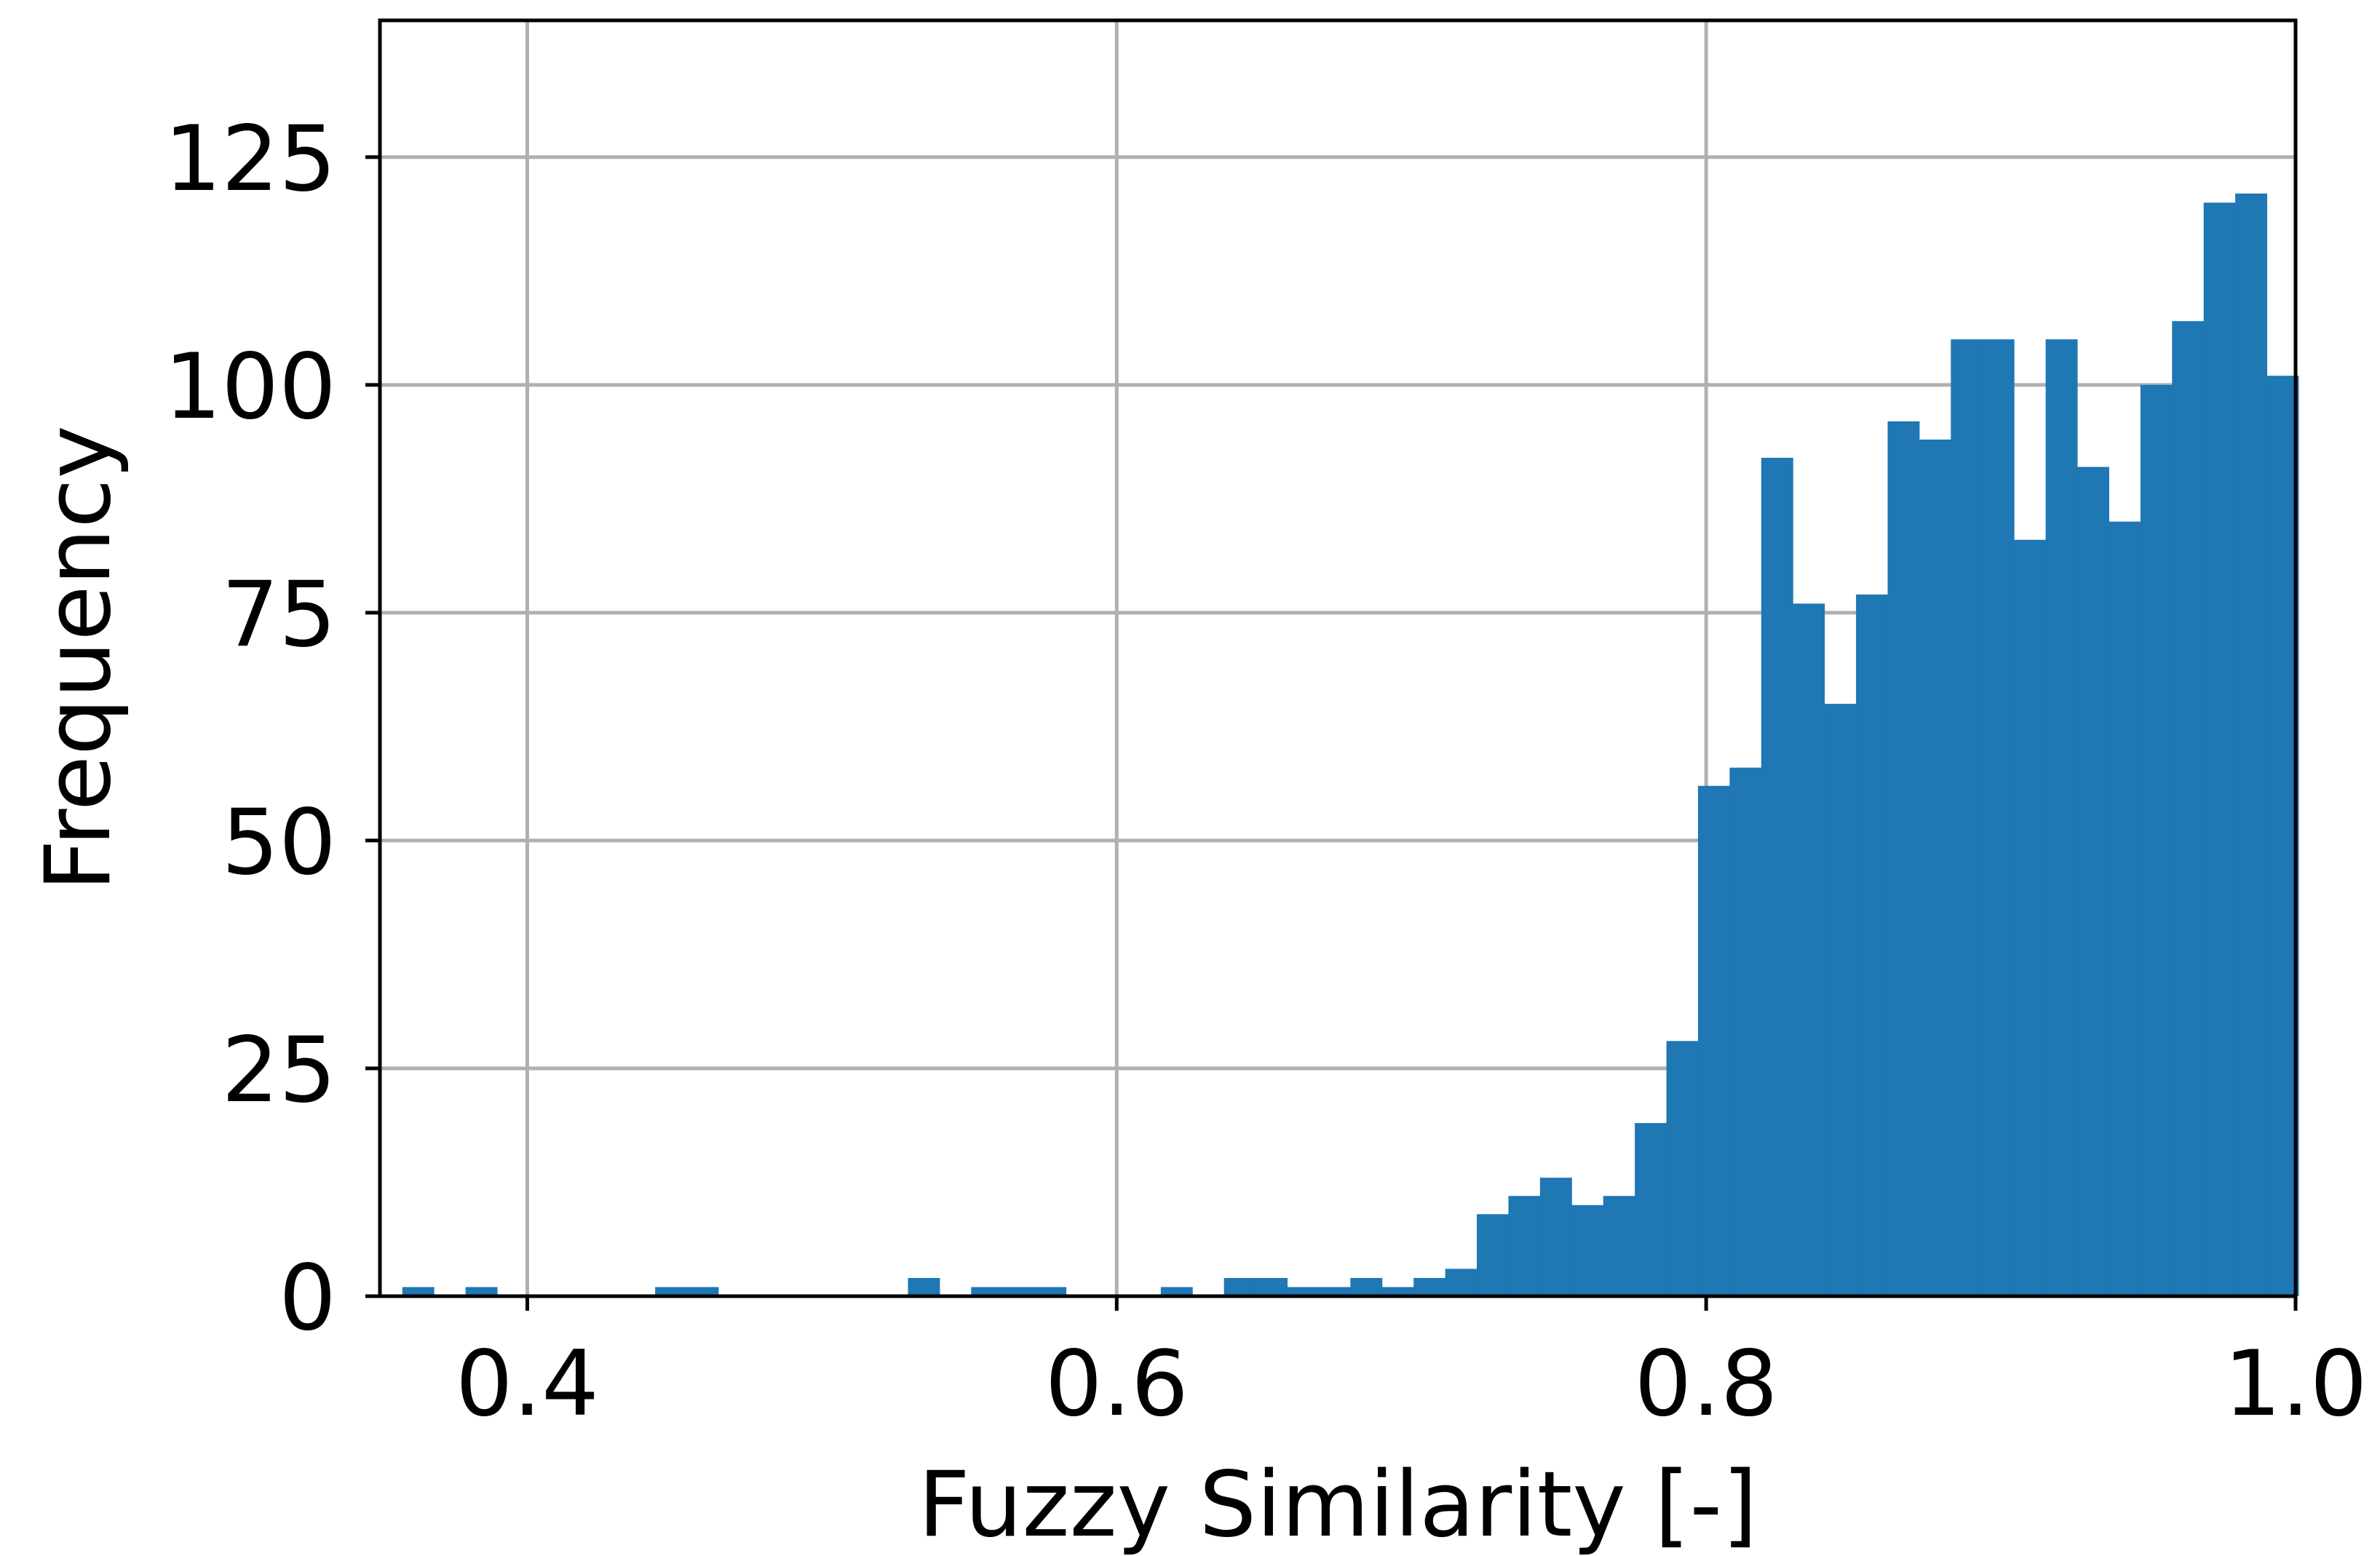  I want to click on x-tick-label-2: 0.8, so click(1706, 1384).